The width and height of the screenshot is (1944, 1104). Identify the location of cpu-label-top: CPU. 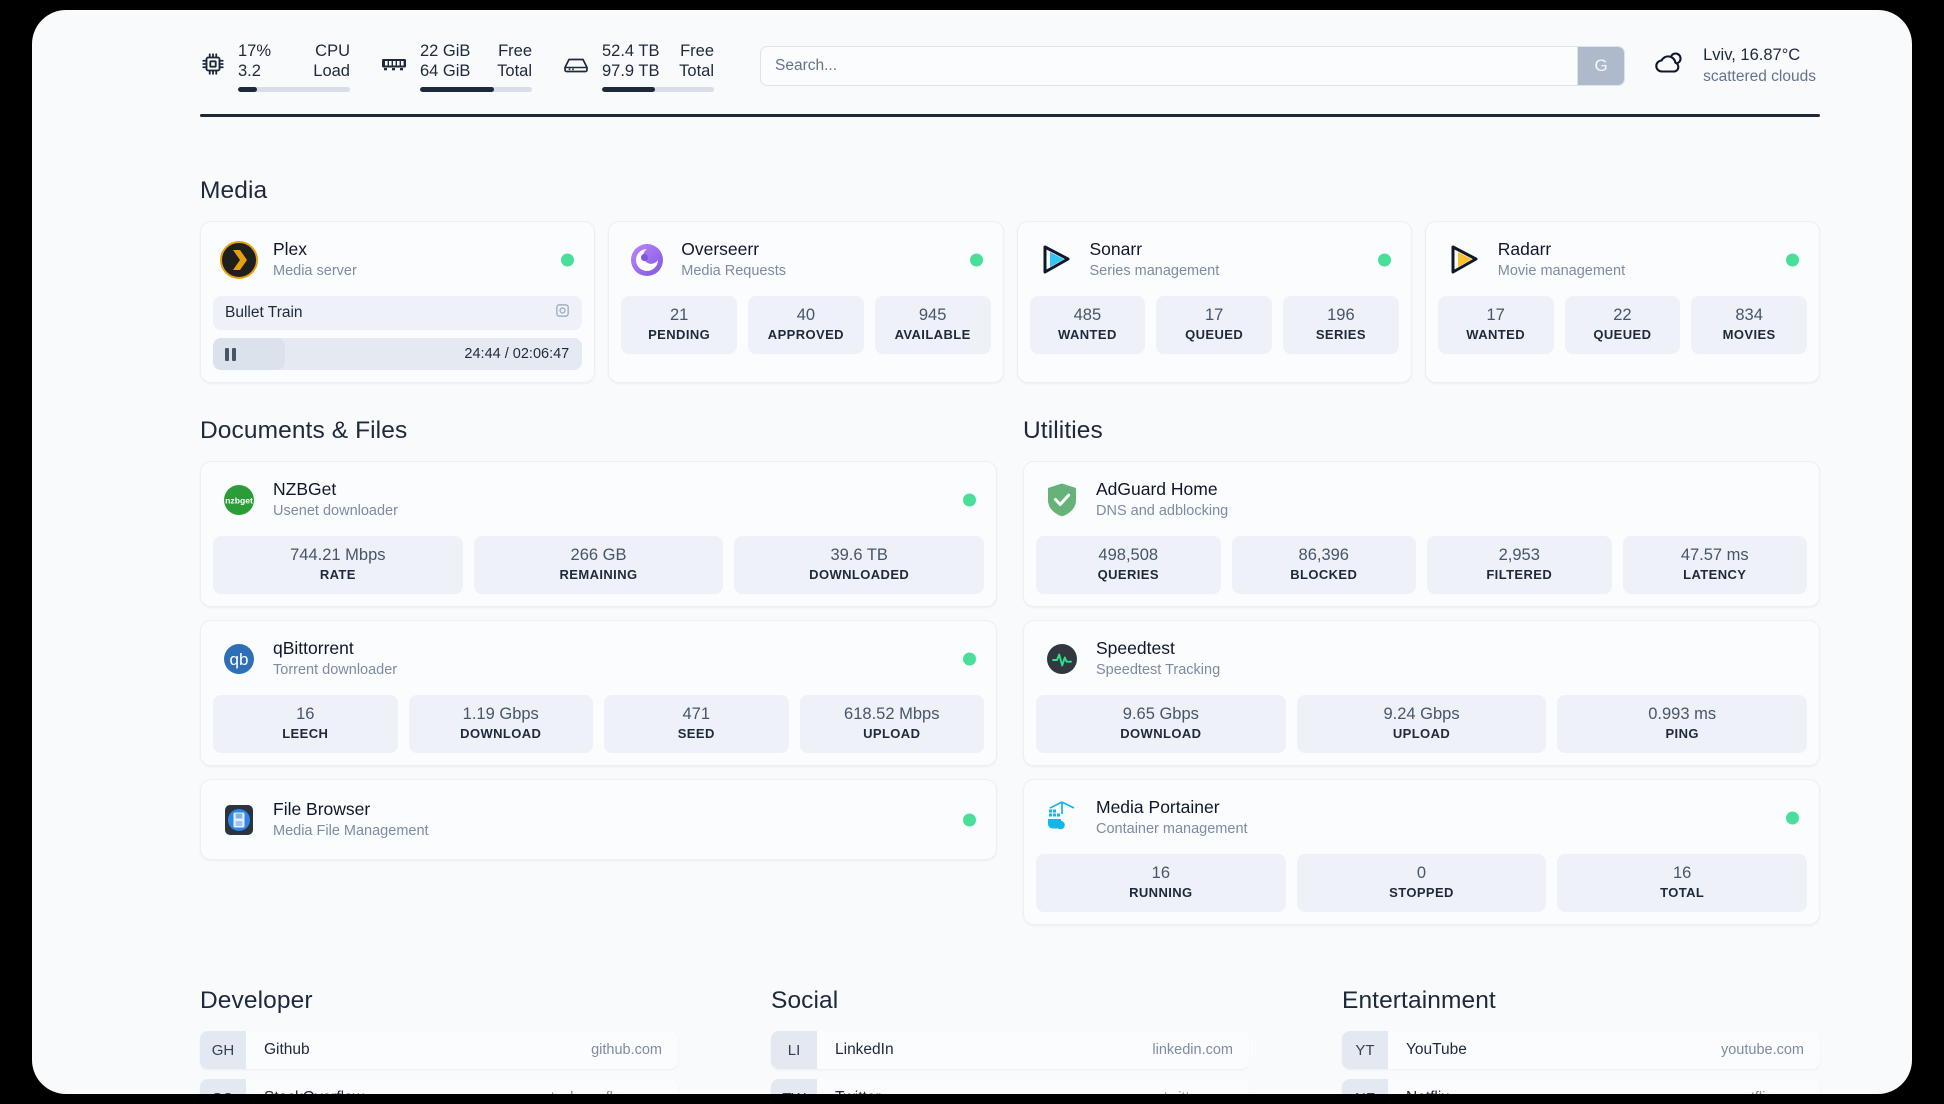
(332, 50).